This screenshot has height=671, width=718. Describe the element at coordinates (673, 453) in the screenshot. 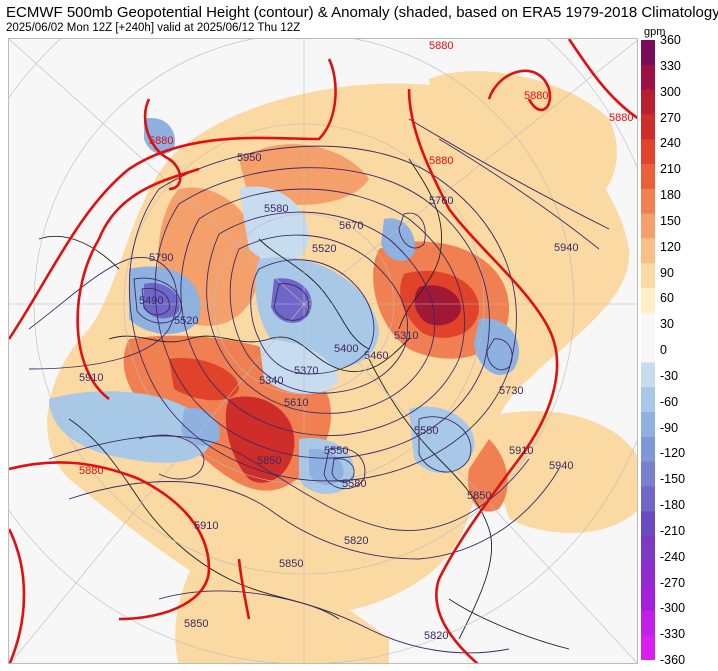

I see `colorbar-tick-label: -120` at that location.